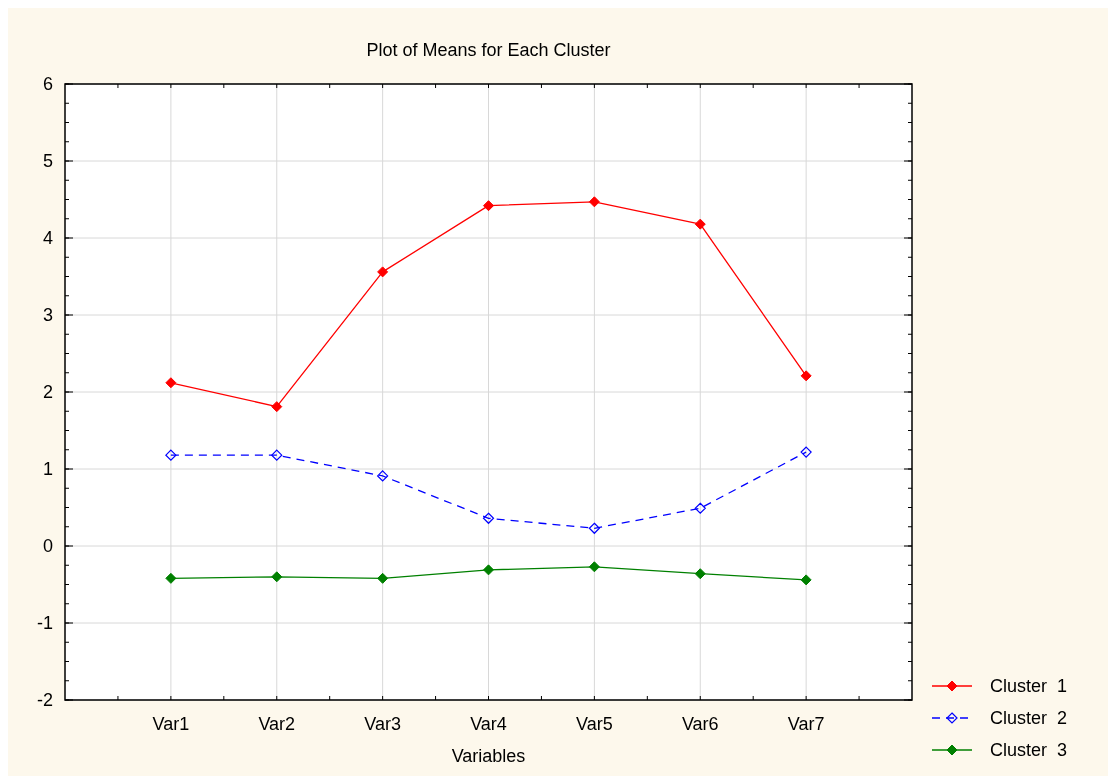 This screenshot has height=784, width=1116. What do you see at coordinates (488, 724) in the screenshot?
I see `x-tick-label: Var4` at bounding box center [488, 724].